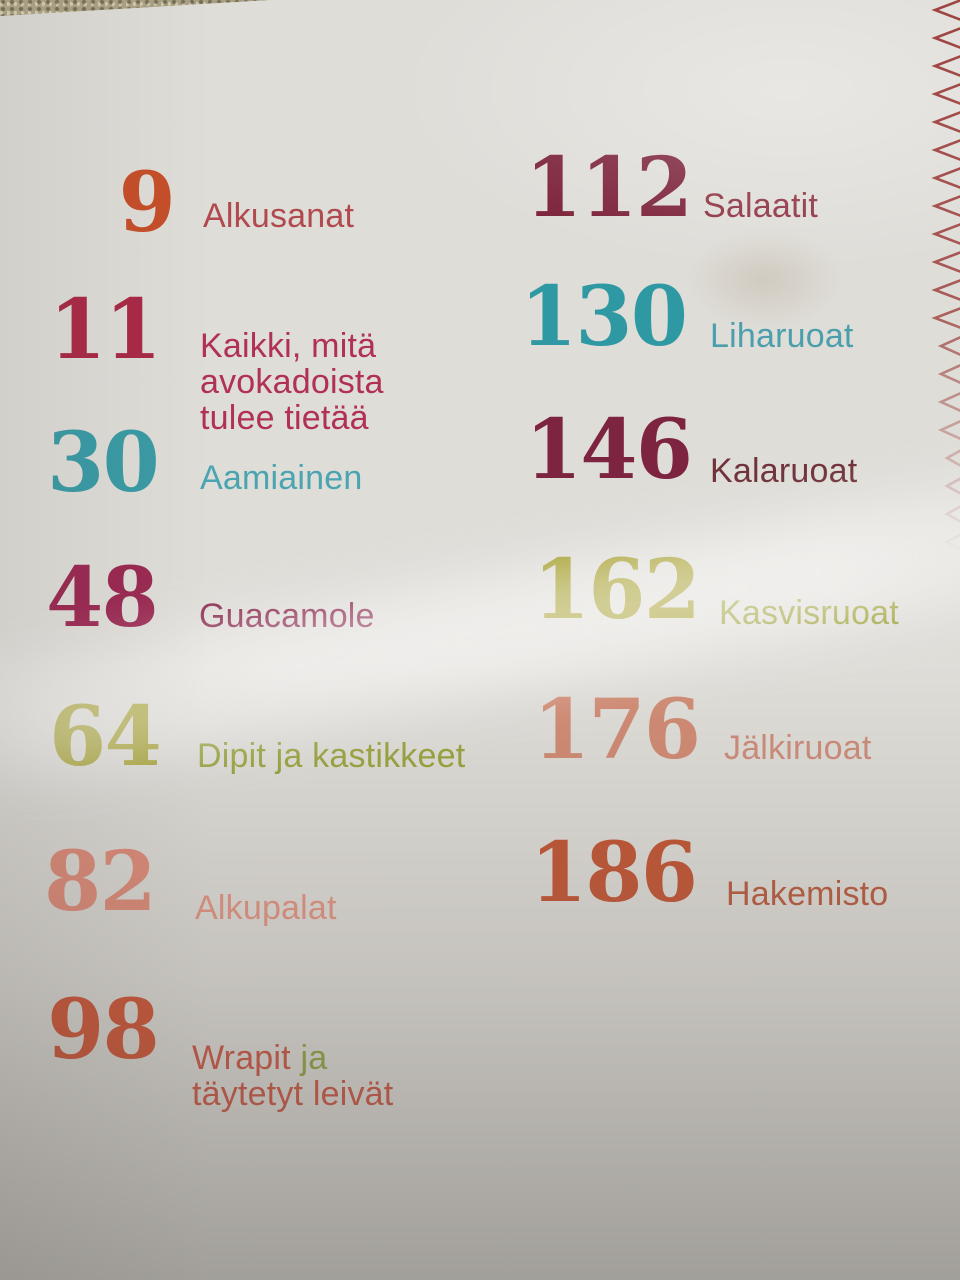 This screenshot has height=1280, width=960. Describe the element at coordinates (293, 1094) in the screenshot. I see `toc-label-text: täytetyt leivät` at that location.